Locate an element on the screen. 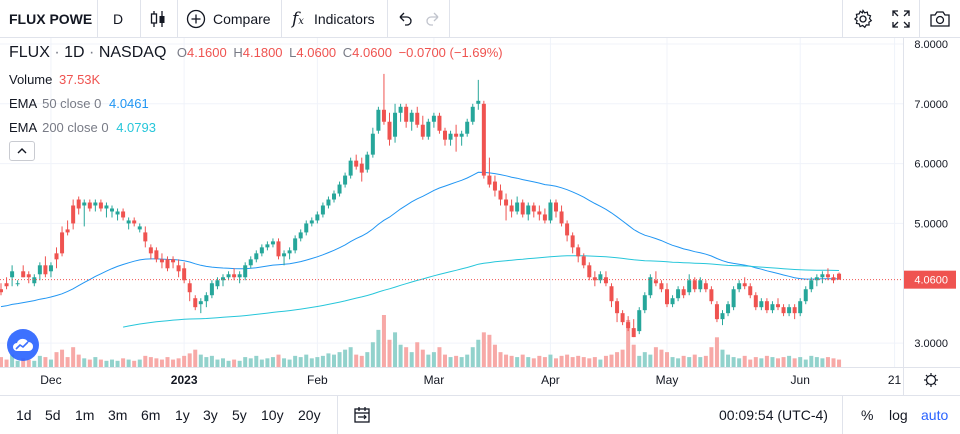 Image resolution: width=960 pixels, height=434 pixels. tradingview-logo is located at coordinates (23, 345).